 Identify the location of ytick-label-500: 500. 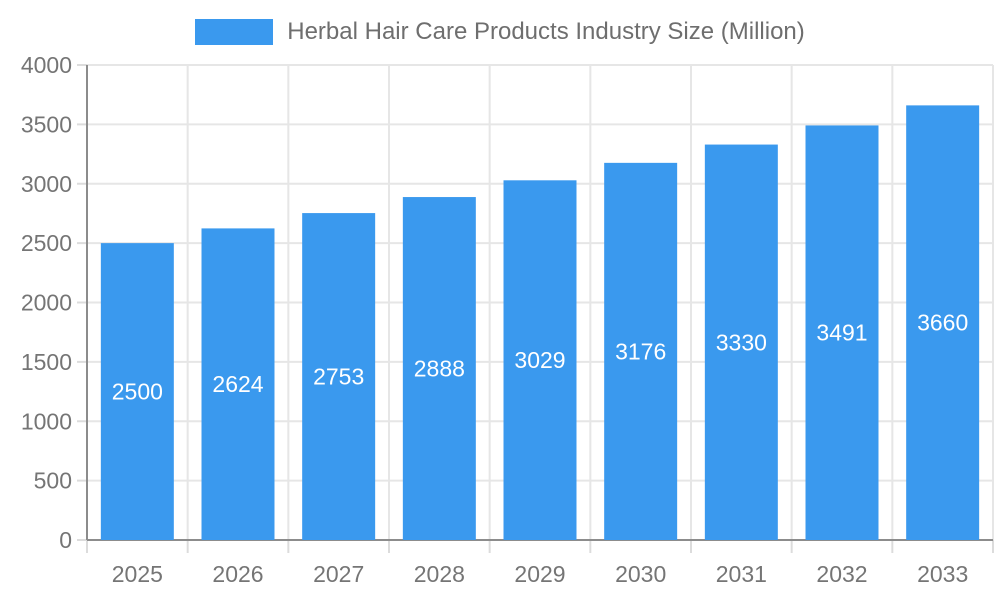
(53, 481).